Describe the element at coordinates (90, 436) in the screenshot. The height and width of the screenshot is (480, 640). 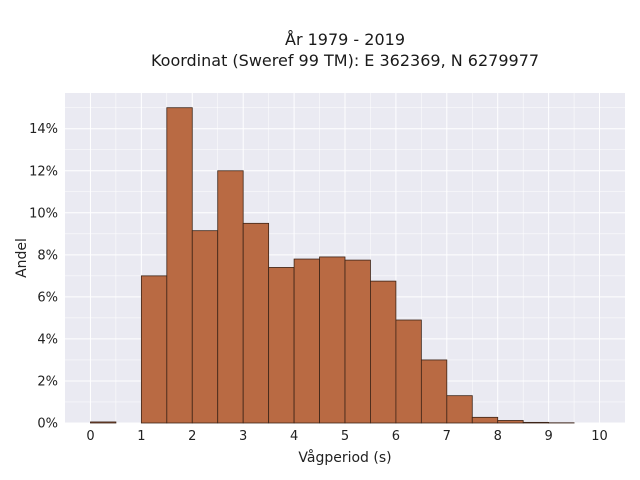
I see `x-tick-label: 0` at that location.